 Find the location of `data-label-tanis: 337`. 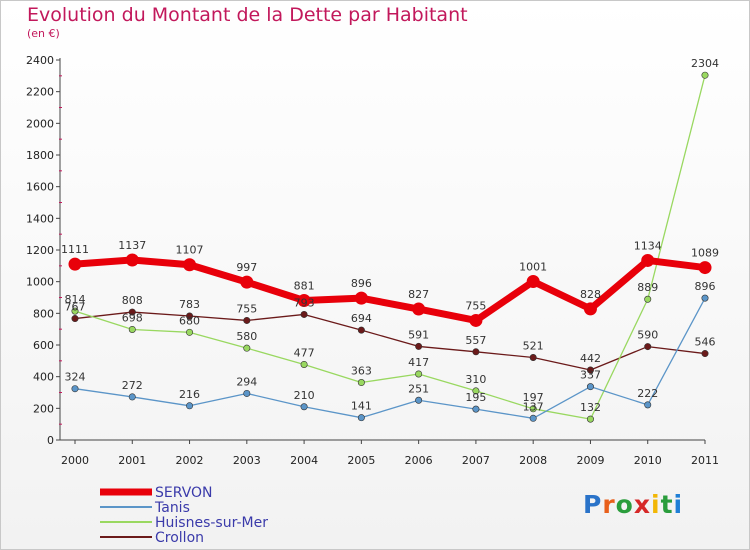

data-label-tanis: 337 is located at coordinates (590, 375).